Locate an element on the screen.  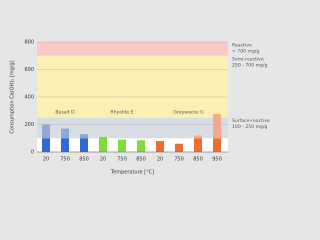
band-range: 250 - 700 mg/g is located at coordinates (250, 65).